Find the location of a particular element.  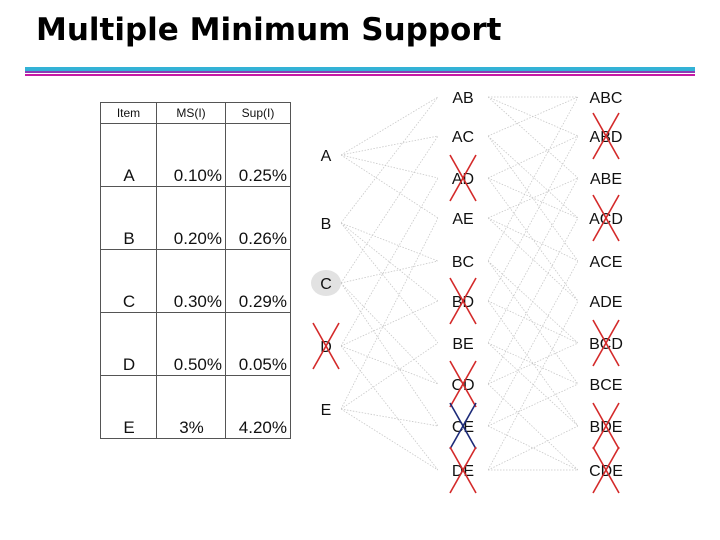

lattice-node-triple: ABC is located at coordinates (606, 97).